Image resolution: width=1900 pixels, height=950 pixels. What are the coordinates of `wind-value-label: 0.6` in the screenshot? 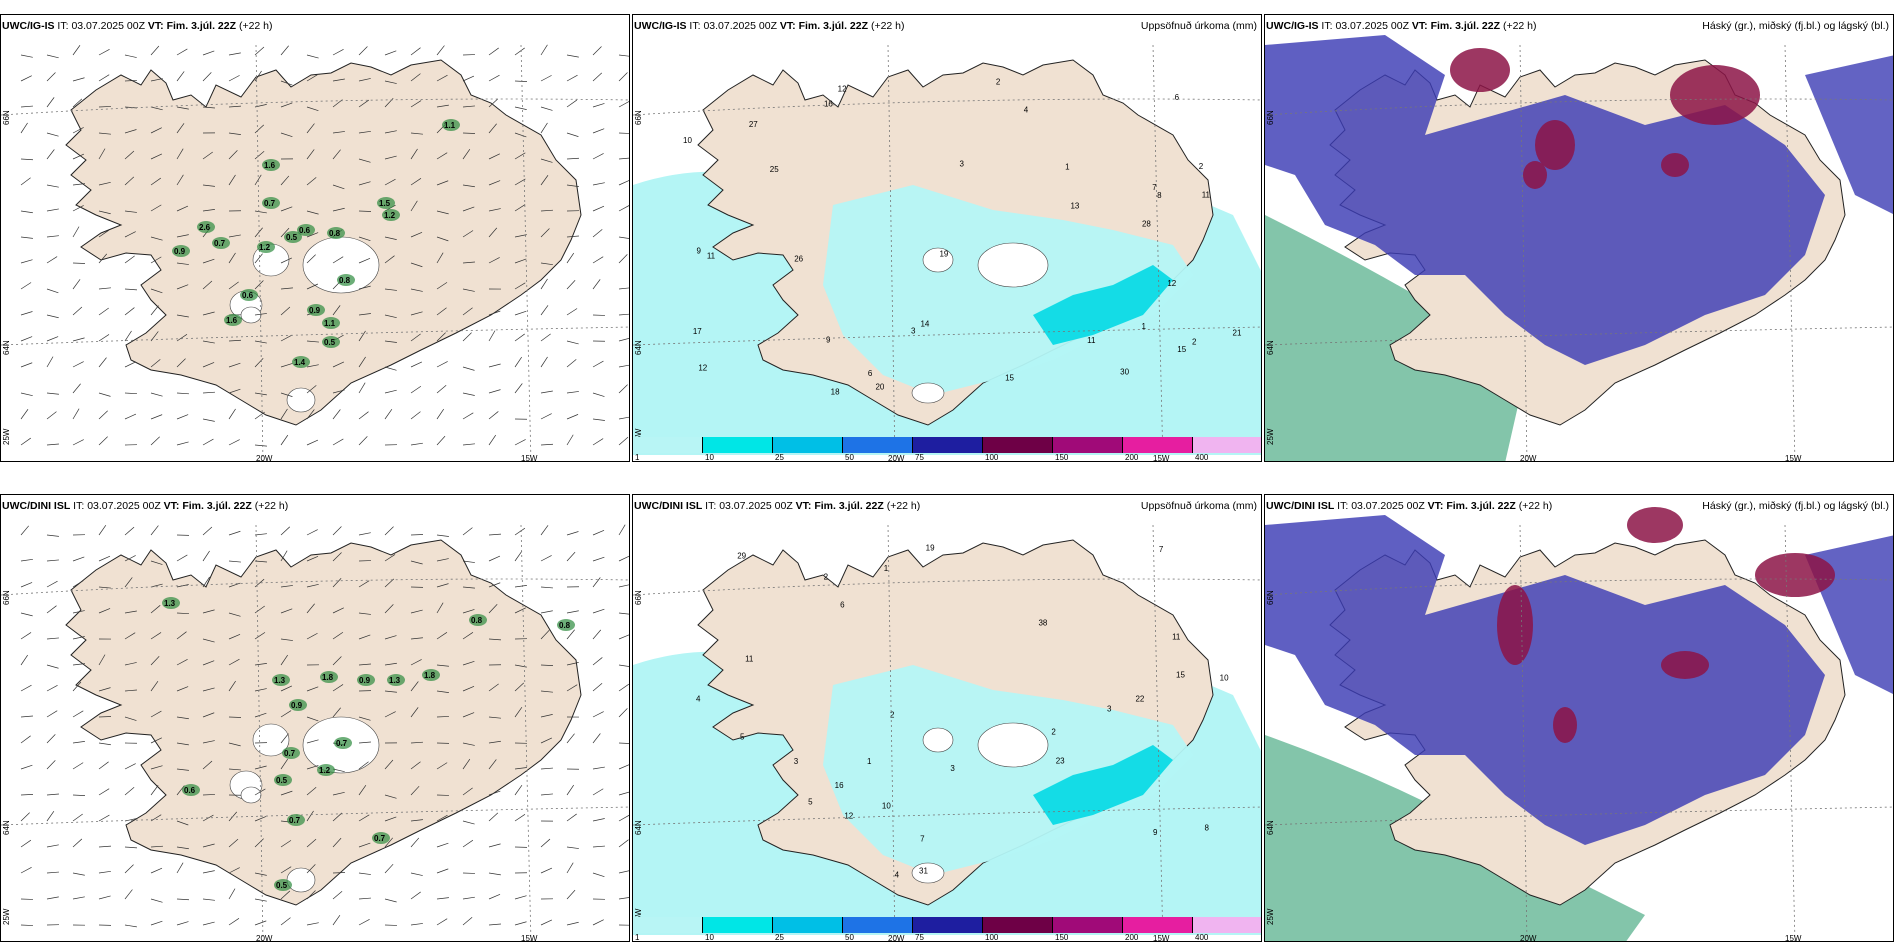 It's located at (305, 230).